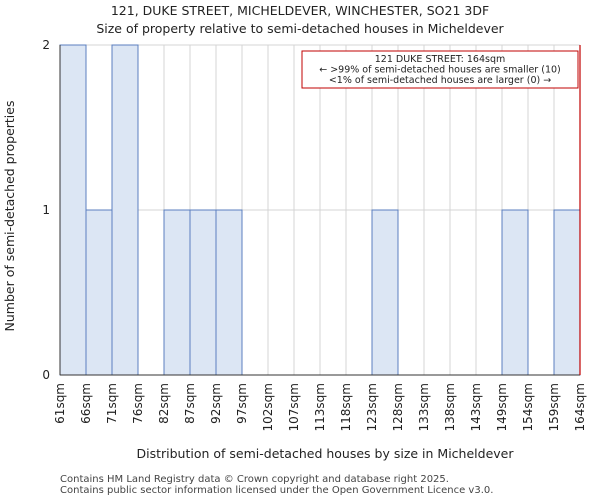 The height and width of the screenshot is (500, 600). Describe the element at coordinates (112, 403) in the screenshot. I see `x-tick-label: 71sqm` at that location.